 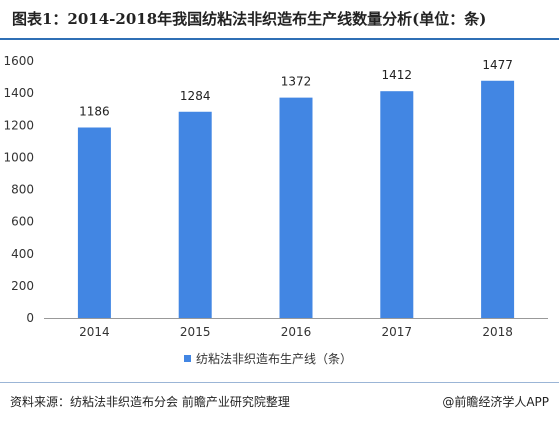 I want to click on data-label-2014: 1186, so click(x=94, y=111).